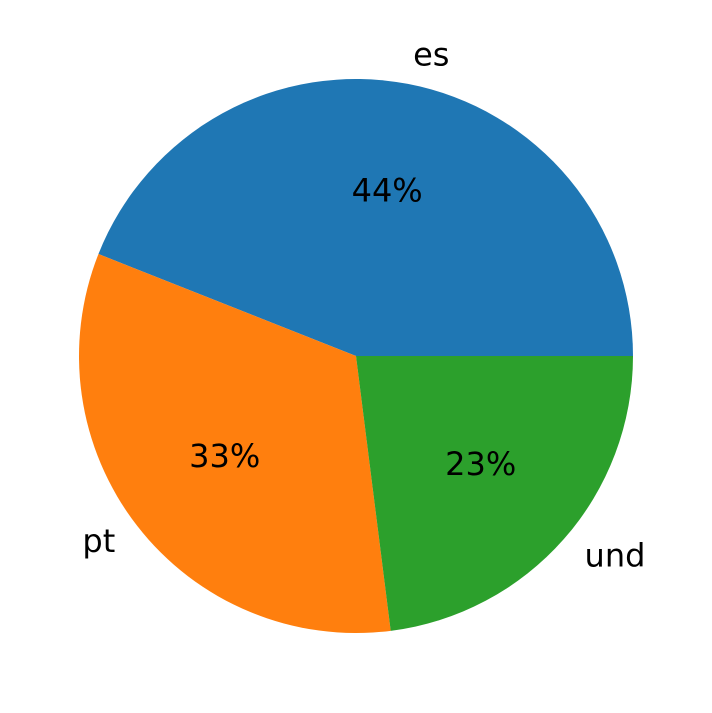 The height and width of the screenshot is (713, 712). Describe the element at coordinates (98, 541) in the screenshot. I see `slice-label: pt` at that location.